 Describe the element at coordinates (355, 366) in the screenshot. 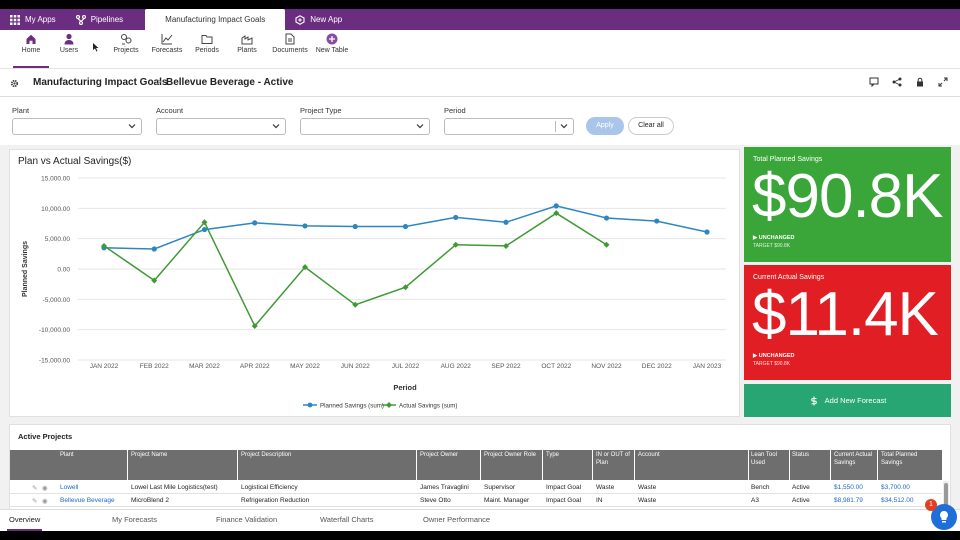

I see `x-tick-label: JUN 2022` at that location.